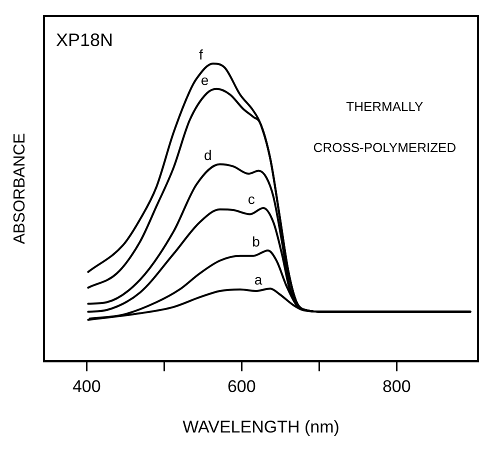 Image resolution: width=480 pixels, height=450 pixels. What do you see at coordinates (384, 147) in the screenshot?
I see `annotation: CROSS-POLYMERIZED` at bounding box center [384, 147].